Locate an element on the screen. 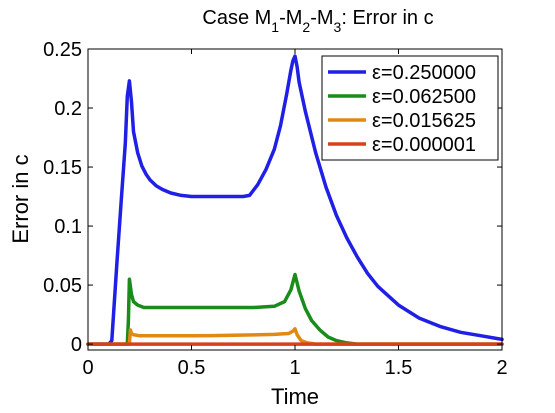 The width and height of the screenshot is (555, 413). x-axis-label: Time is located at coordinates (295, 396).